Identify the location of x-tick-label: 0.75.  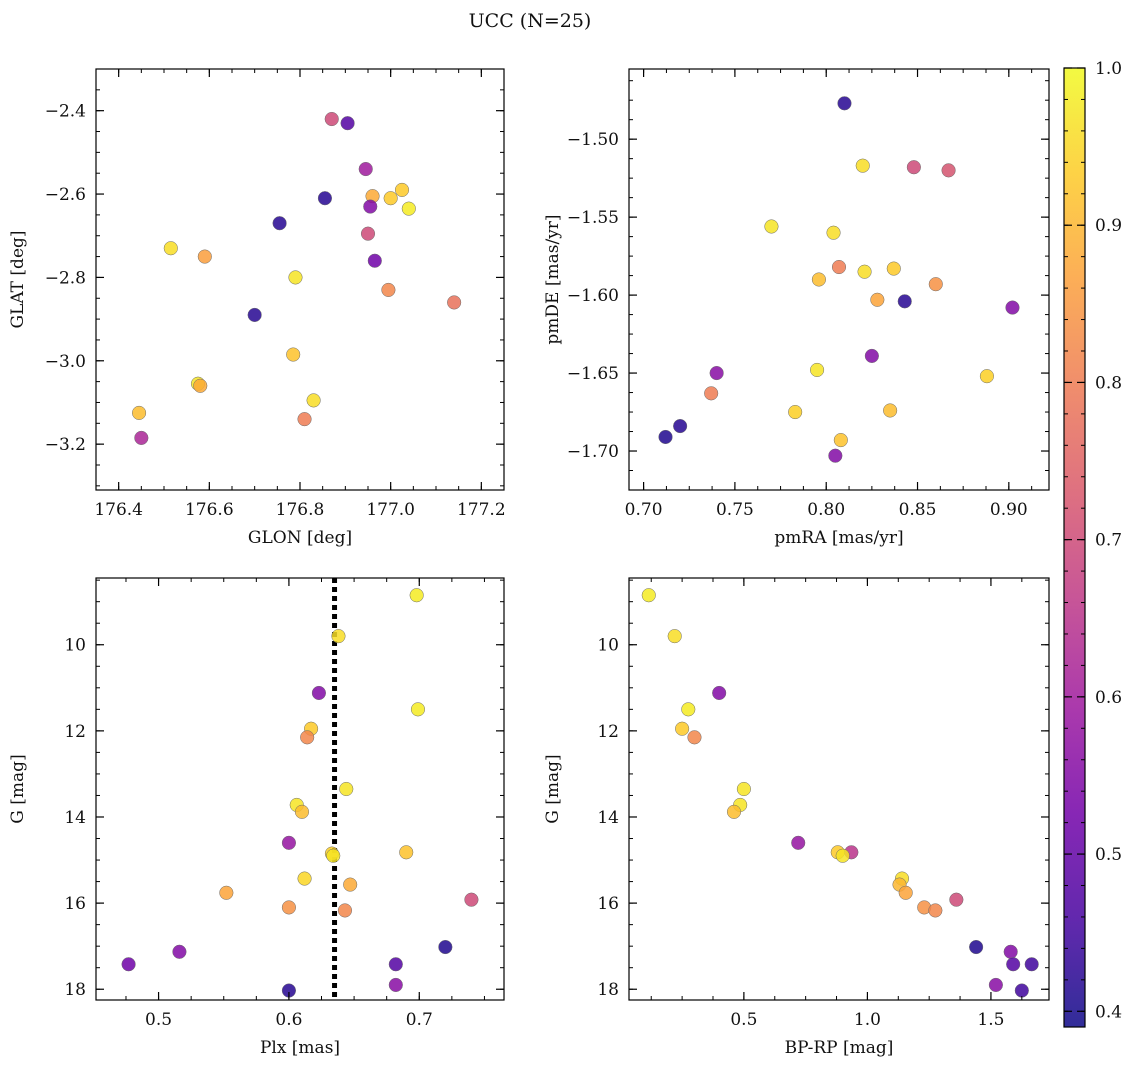
(735, 510).